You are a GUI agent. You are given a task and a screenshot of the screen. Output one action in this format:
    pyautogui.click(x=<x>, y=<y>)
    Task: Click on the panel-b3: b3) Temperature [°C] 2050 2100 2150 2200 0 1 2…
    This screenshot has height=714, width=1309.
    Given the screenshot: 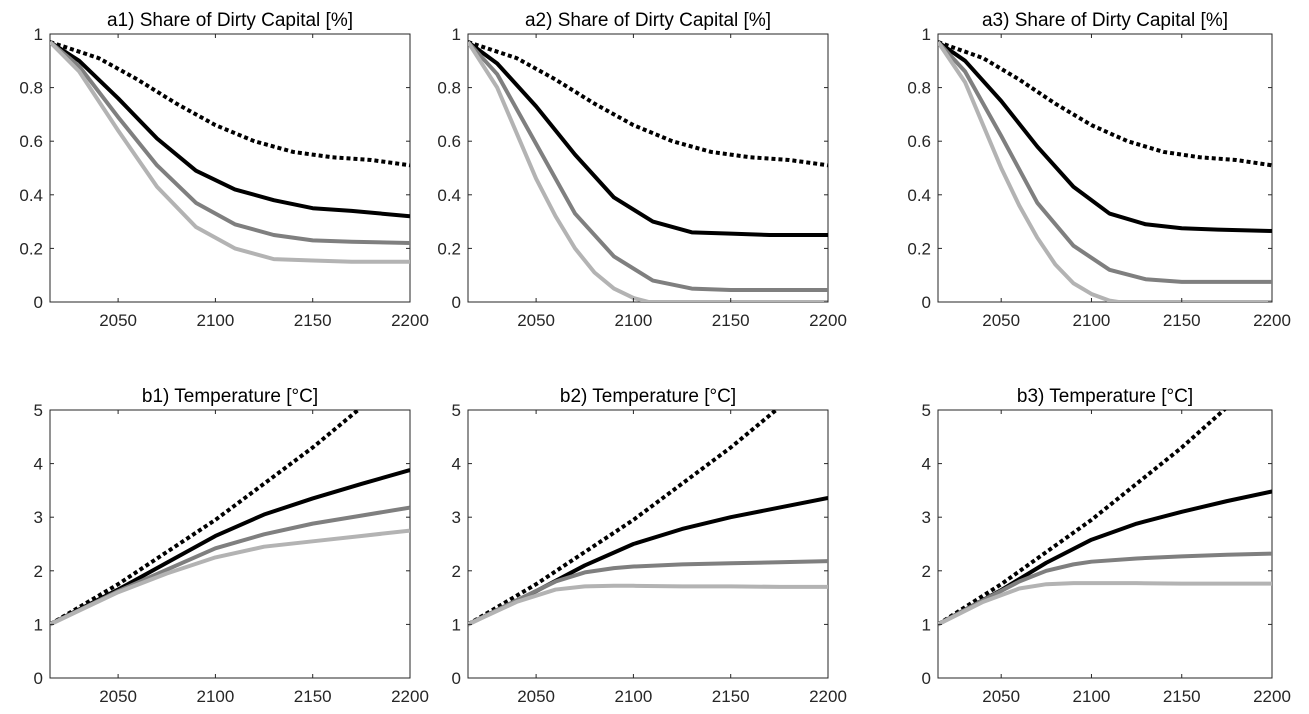 What is the action you would take?
    pyautogui.click(x=1106, y=546)
    